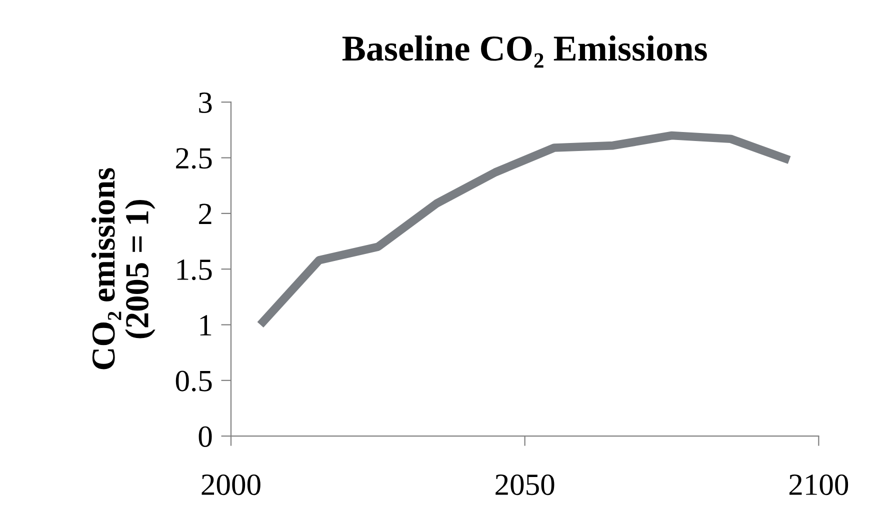 This screenshot has width=870, height=521. I want to click on y-tick-label: 0, so click(205, 436).